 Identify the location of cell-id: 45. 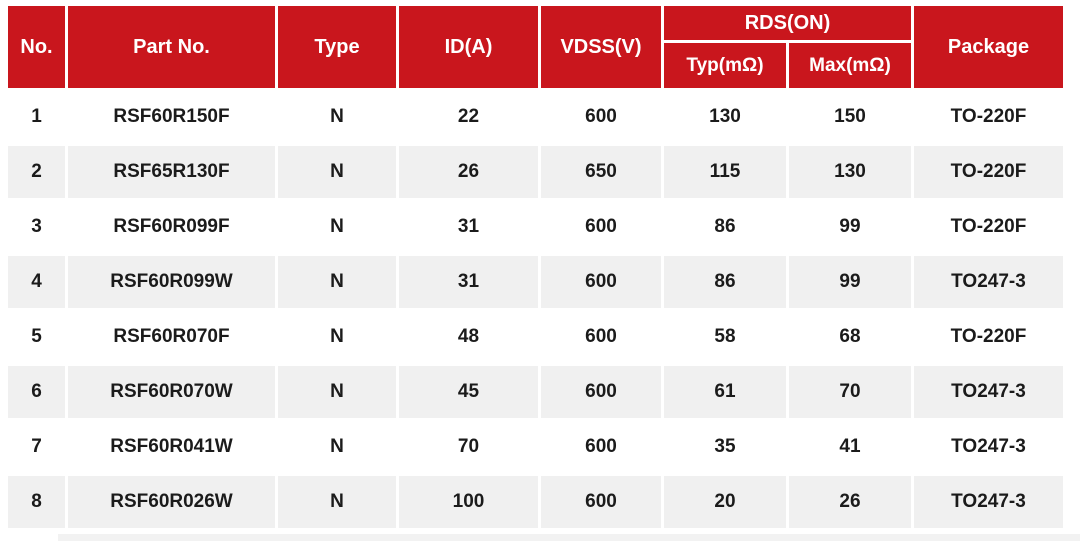
(468, 392).